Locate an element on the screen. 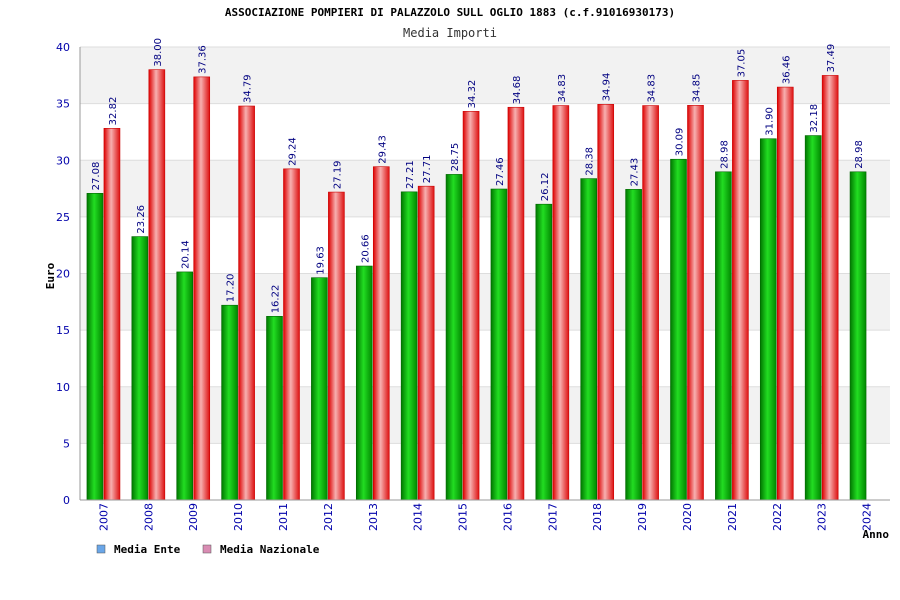 The width and height of the screenshot is (900, 600). x-tick-label: 2016 is located at coordinates (507, 517).